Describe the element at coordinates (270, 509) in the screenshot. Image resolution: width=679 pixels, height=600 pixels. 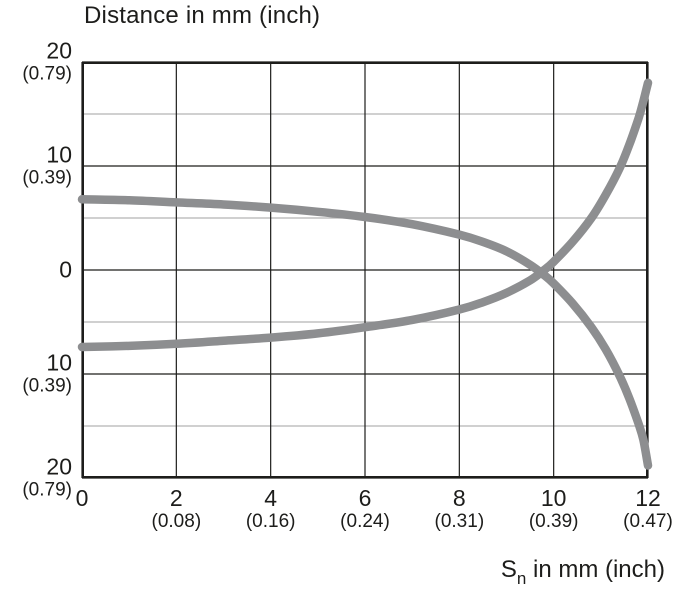
I see `x-tick-label: 4 (0.16)` at that location.